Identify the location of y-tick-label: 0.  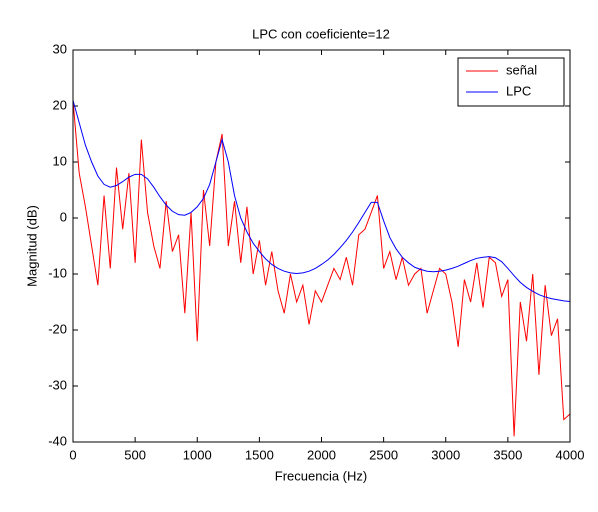
(63, 216).